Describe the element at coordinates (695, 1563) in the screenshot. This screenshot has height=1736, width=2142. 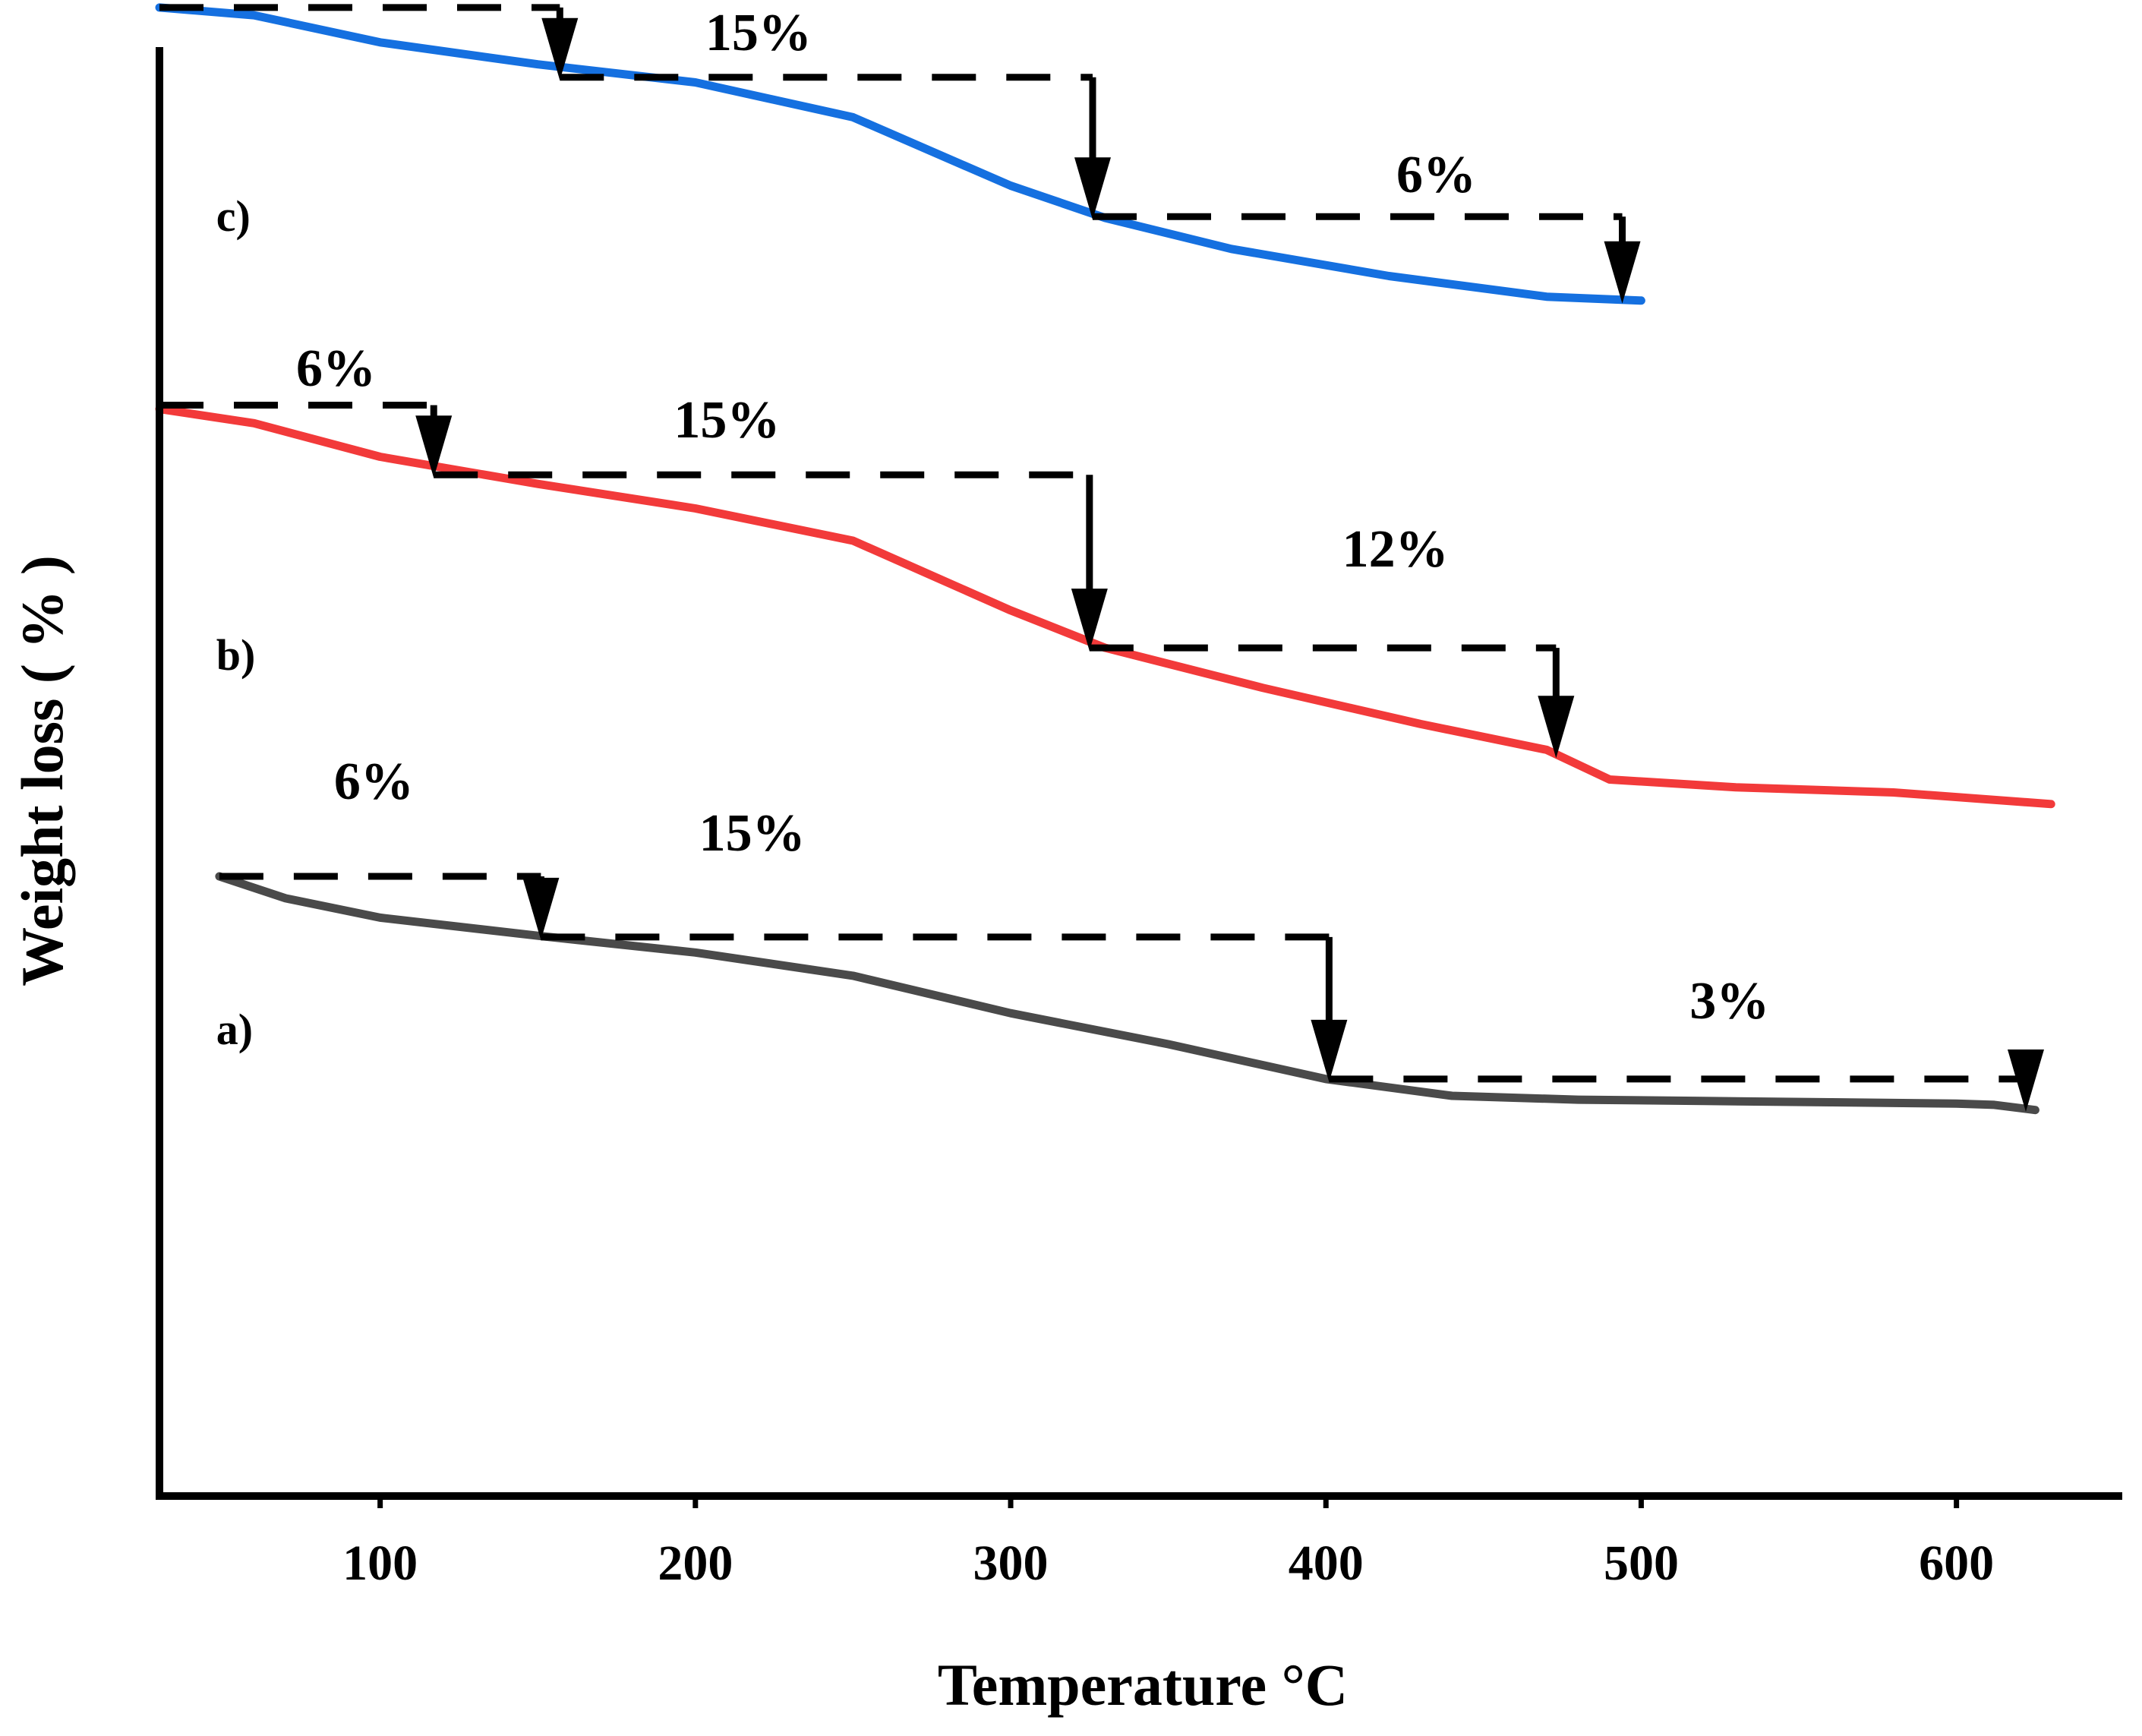
I see `x-tick-label-200: 200` at that location.